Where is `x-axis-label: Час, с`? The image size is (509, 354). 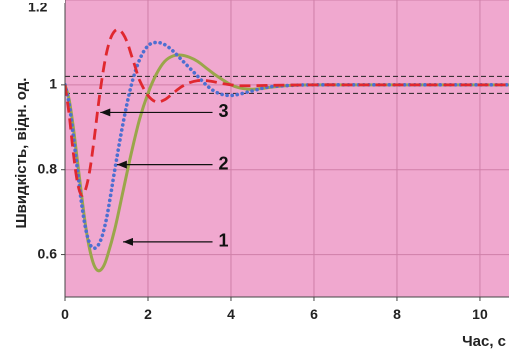
x-axis-label: Час, с is located at coordinates (484, 341).